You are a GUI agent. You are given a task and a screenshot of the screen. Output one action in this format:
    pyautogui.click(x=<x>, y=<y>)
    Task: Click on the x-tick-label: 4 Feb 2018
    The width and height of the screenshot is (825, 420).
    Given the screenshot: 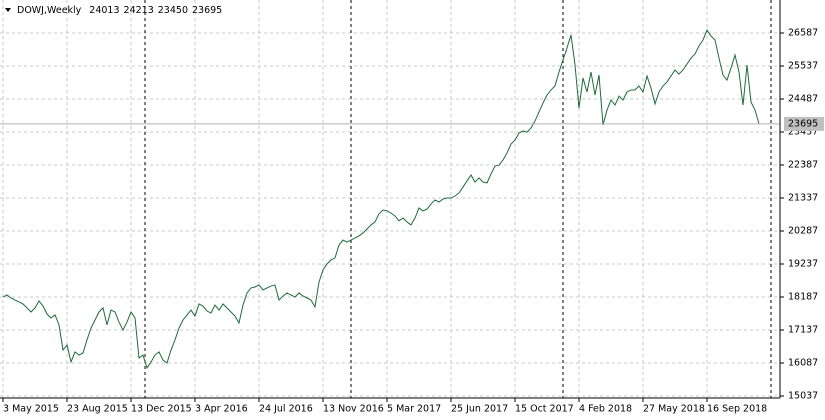 What is the action you would take?
    pyautogui.click(x=605, y=409)
    